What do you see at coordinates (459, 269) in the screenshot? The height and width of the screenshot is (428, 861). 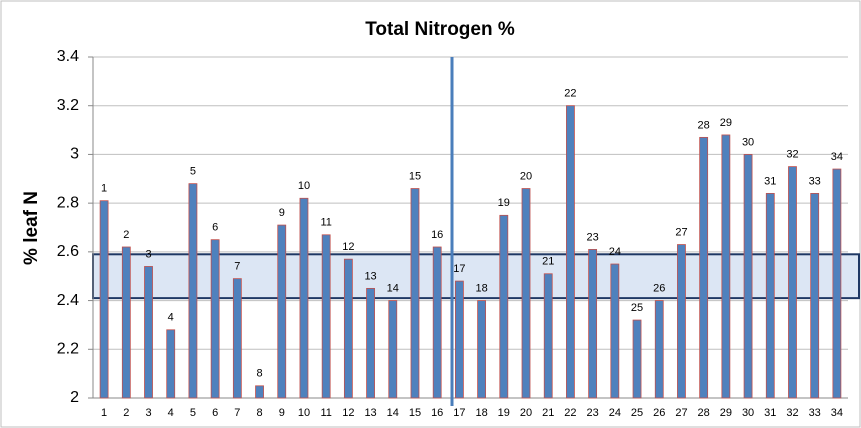 I see `data-label: 17` at bounding box center [459, 269].